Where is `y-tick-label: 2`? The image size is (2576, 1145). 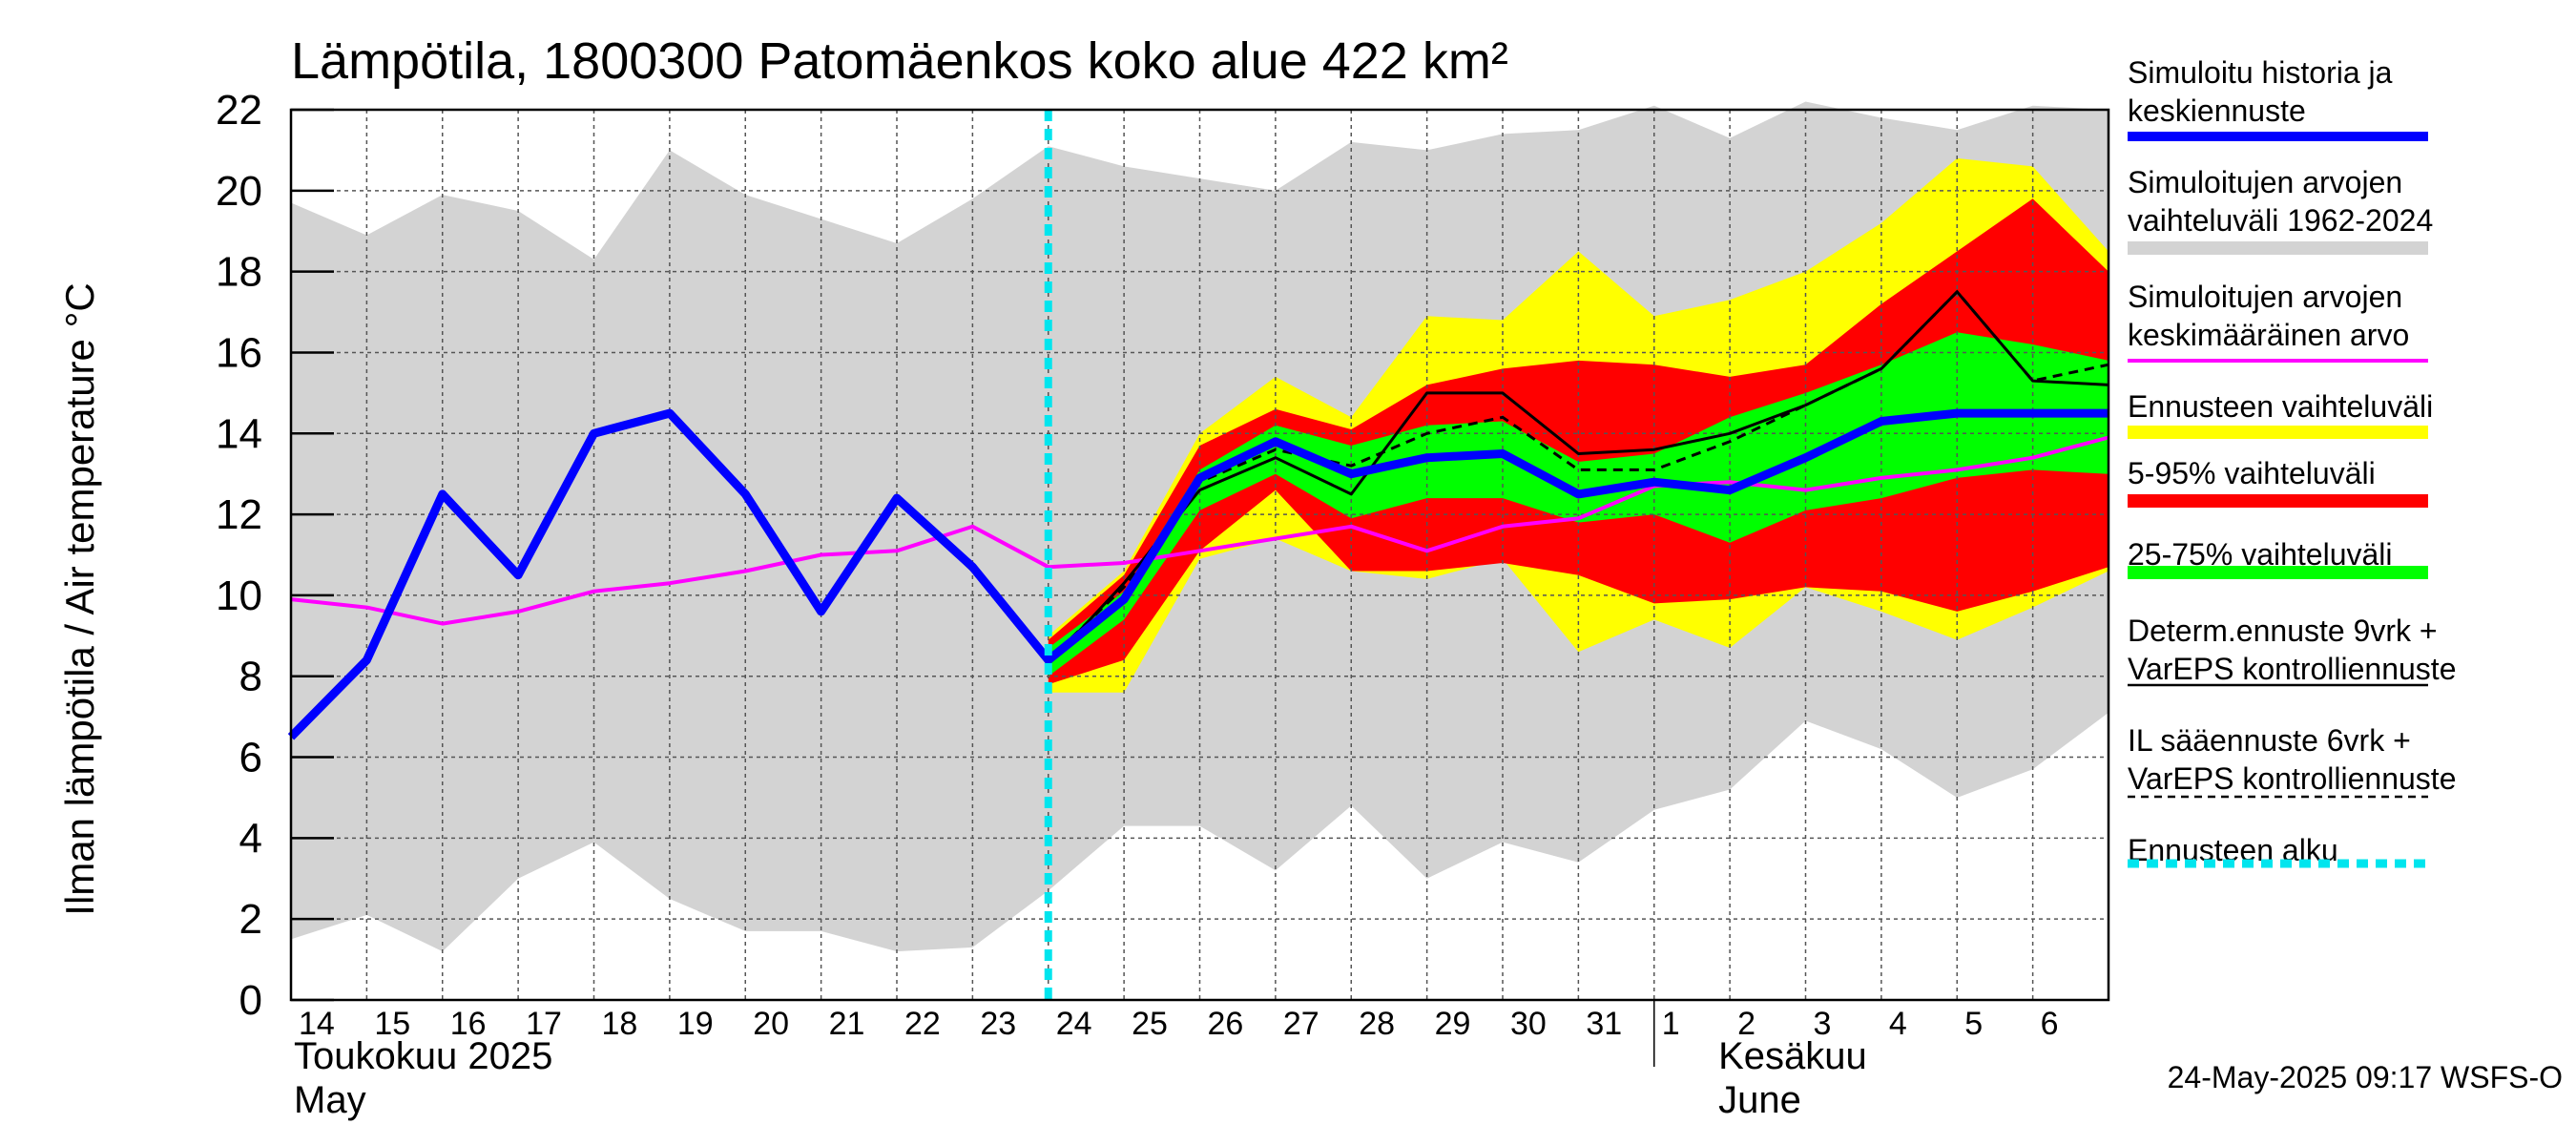 y-tick-label: 2 is located at coordinates (250, 920).